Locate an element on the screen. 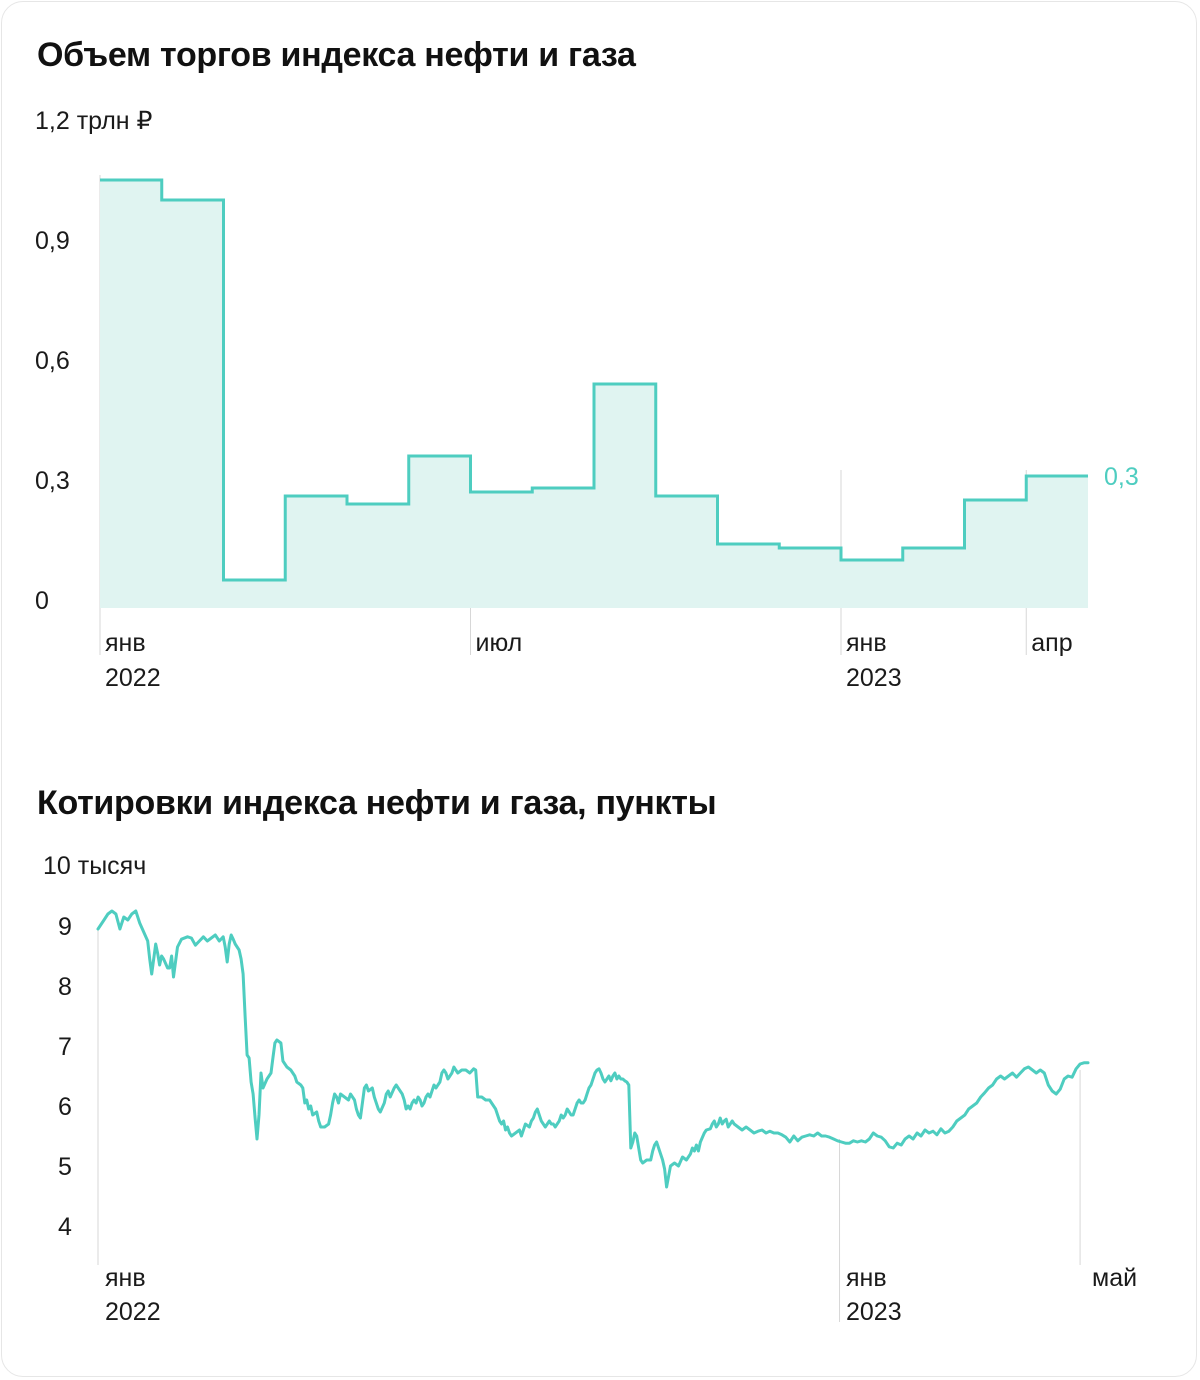 This screenshot has height=1380, width=1200. y-tick-label: 0,9 is located at coordinates (52, 241).